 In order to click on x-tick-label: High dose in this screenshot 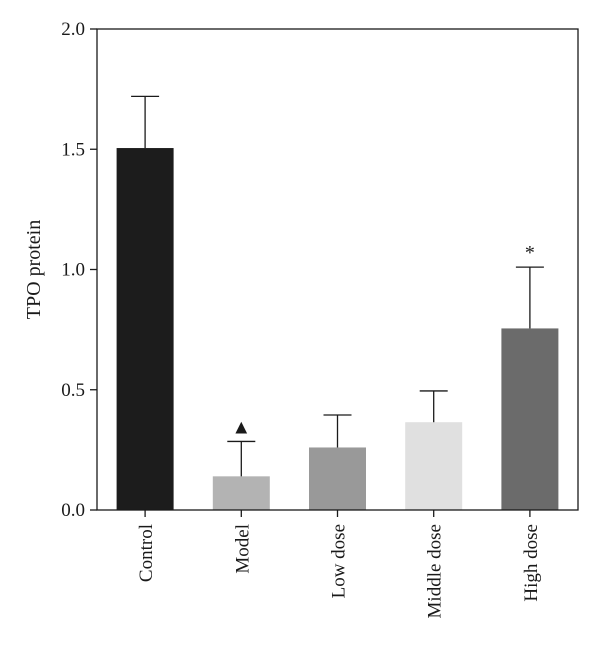, I will do `click(531, 563)`.